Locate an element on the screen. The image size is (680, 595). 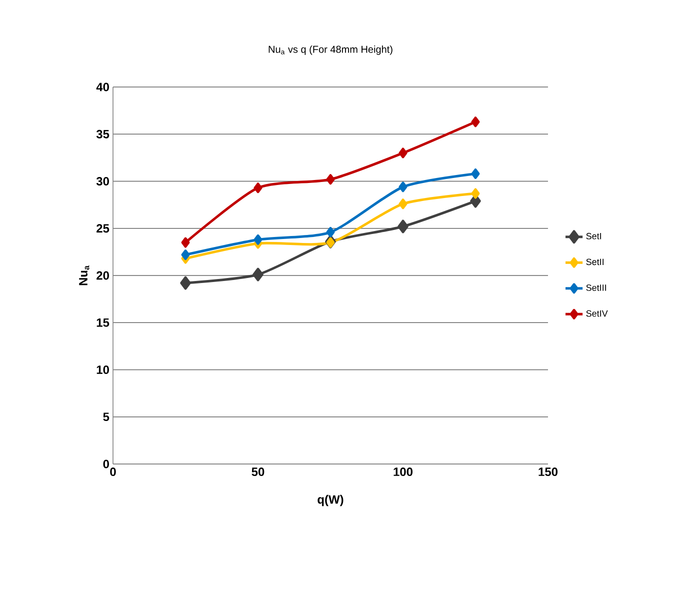
legend-label: SetII is located at coordinates (595, 262).